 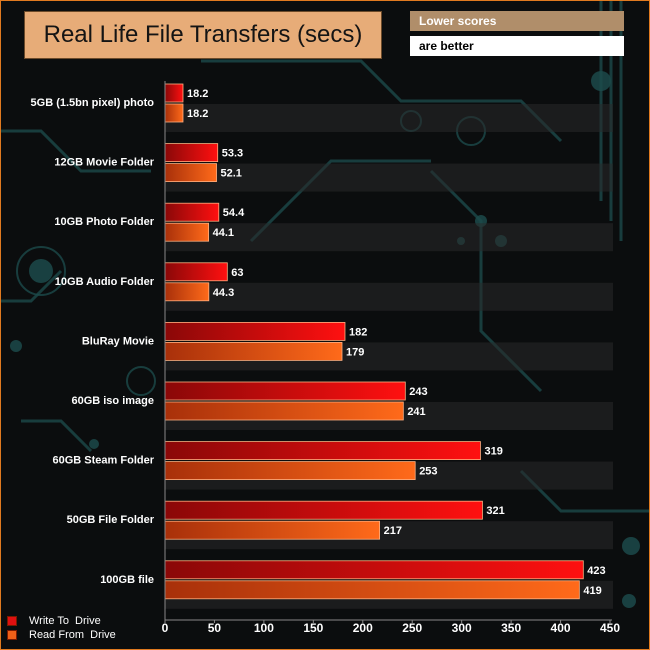 I want to click on note-are-better: are better, so click(x=517, y=46).